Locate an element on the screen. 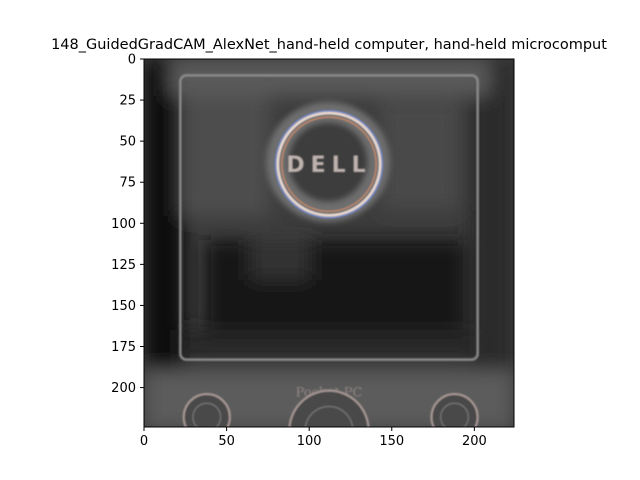 This screenshot has height=480, width=640. logo-ring-inner is located at coordinates (329, 164).